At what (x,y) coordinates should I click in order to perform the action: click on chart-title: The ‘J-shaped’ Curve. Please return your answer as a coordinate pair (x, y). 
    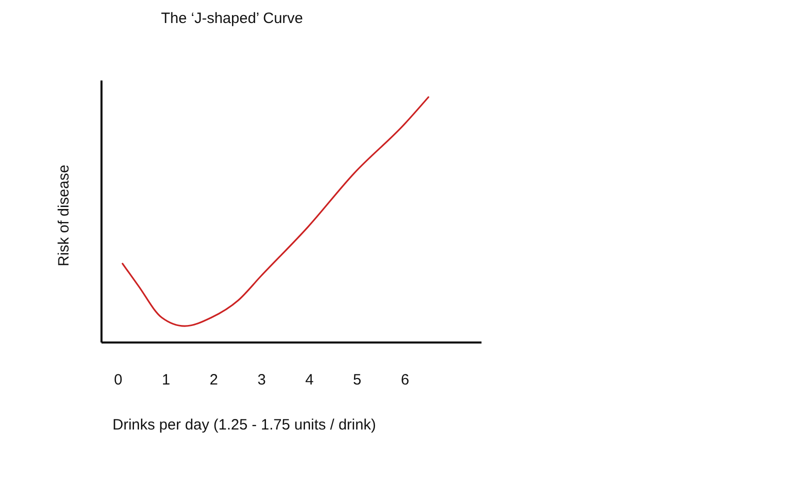
    Looking at the image, I should click on (232, 18).